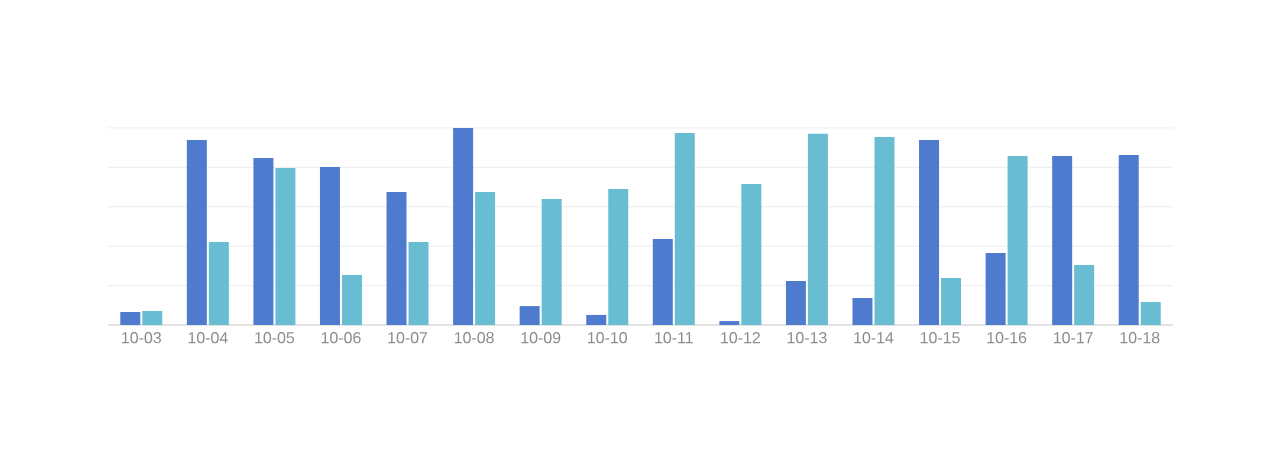 The height and width of the screenshot is (458, 1280). I want to click on x-tick-label: 10-08, so click(474, 338).